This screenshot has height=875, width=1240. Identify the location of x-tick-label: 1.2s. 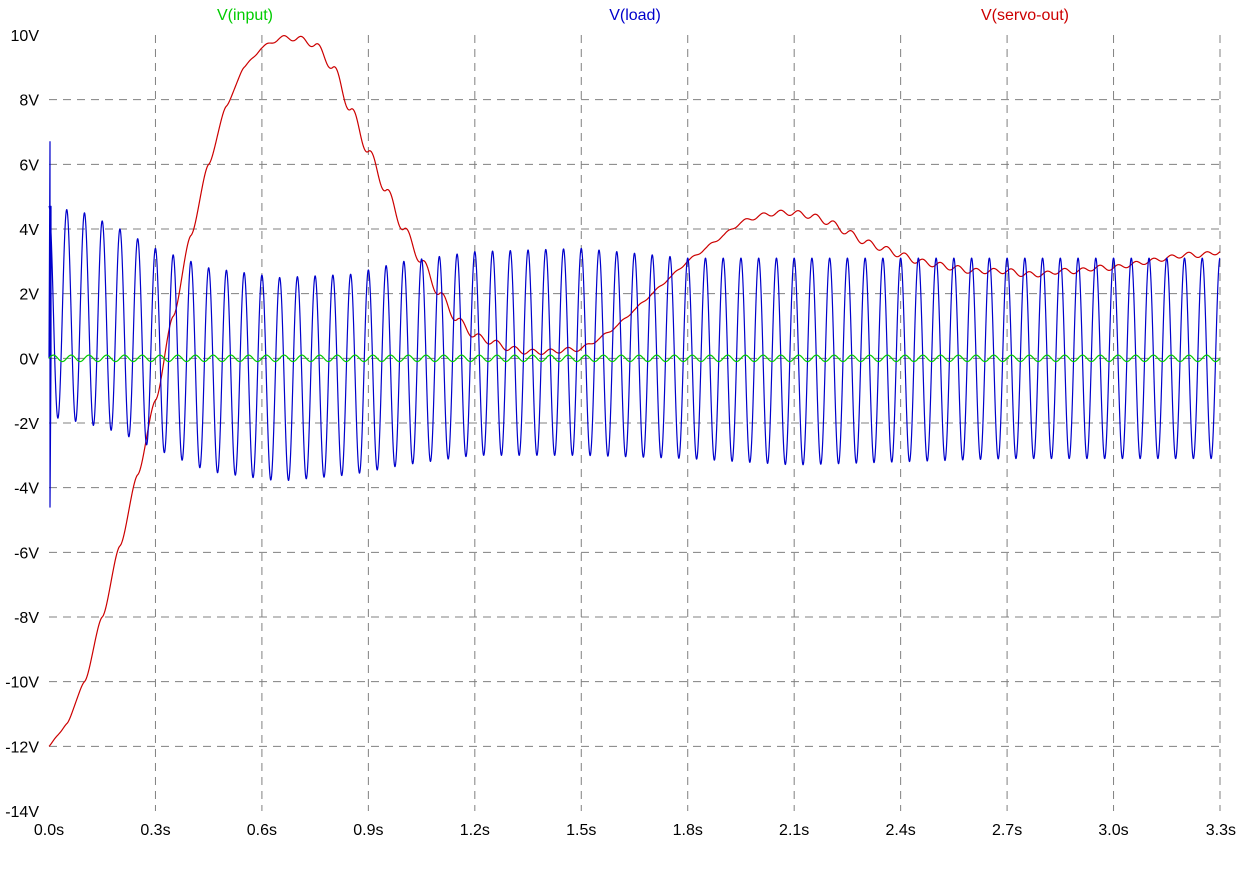
(475, 830).